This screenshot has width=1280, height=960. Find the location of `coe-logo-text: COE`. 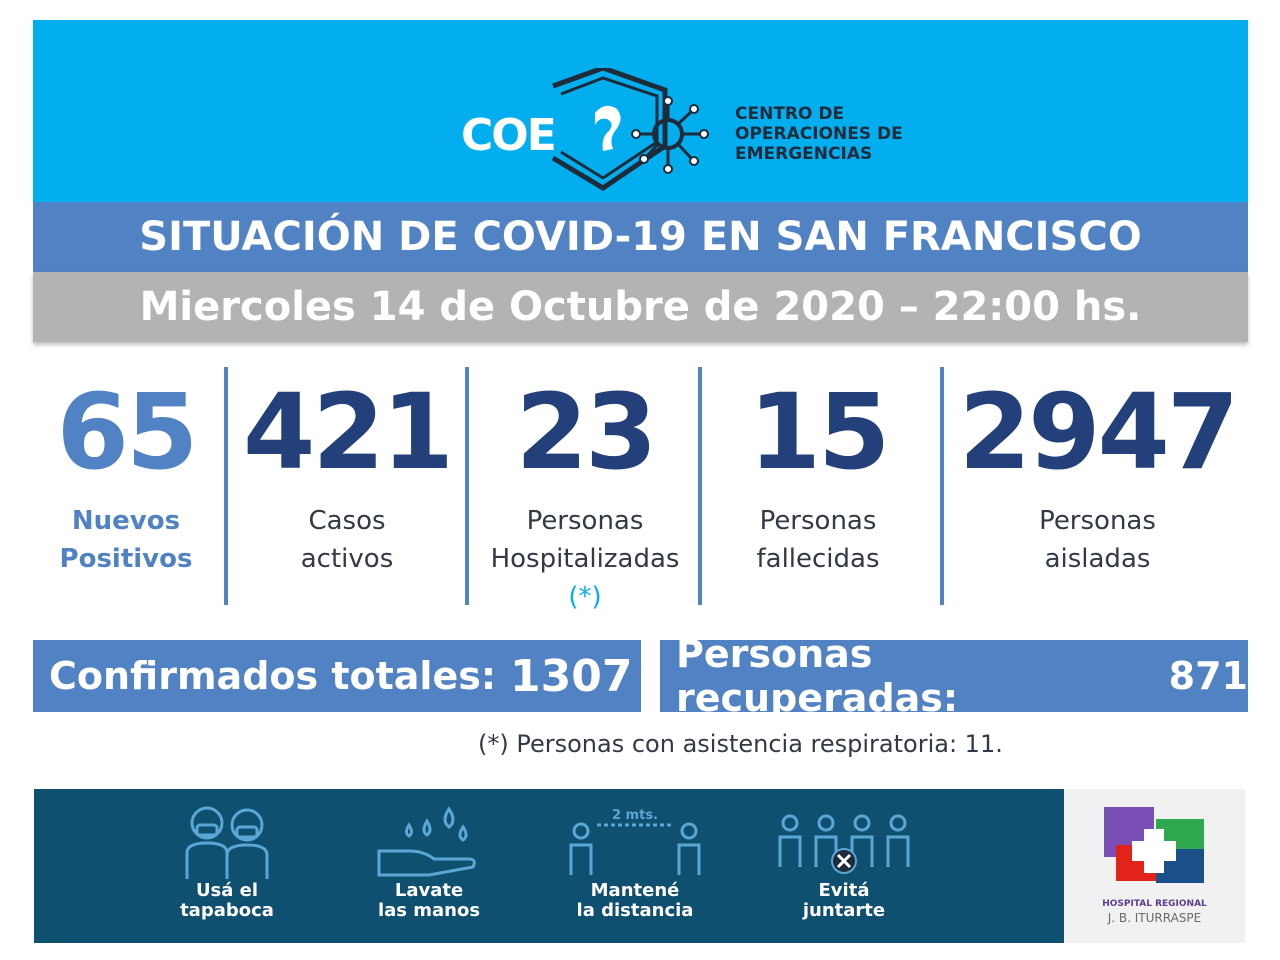

coe-logo-text: COE is located at coordinates (509, 135).